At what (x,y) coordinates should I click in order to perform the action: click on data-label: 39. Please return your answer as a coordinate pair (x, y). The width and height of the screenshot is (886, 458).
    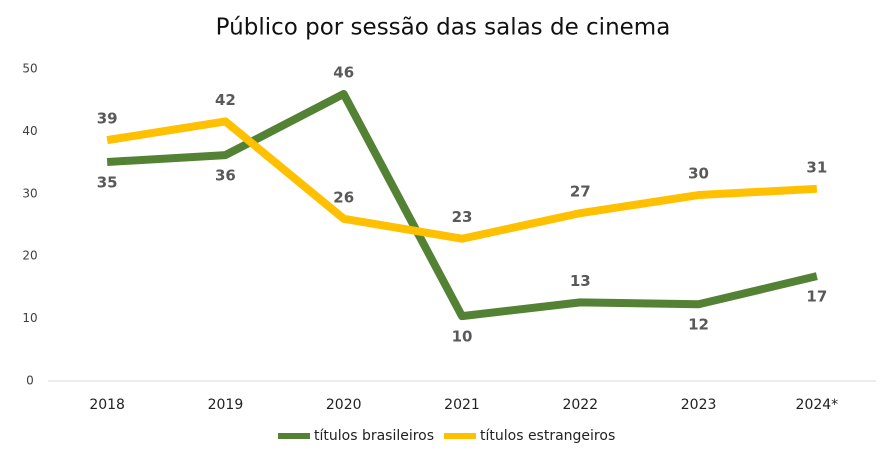
    Looking at the image, I should click on (107, 119).